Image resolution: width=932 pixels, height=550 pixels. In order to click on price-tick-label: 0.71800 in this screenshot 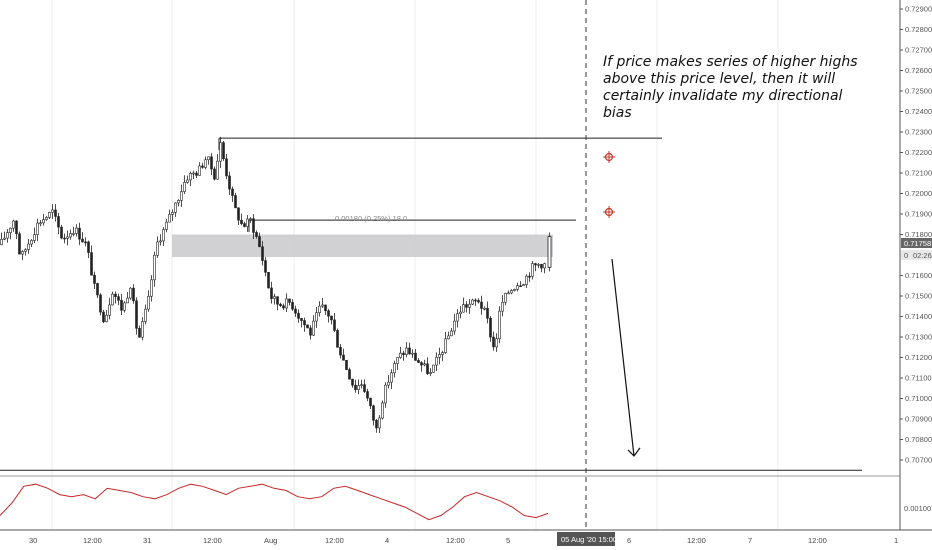, I will do `click(918, 234)`.